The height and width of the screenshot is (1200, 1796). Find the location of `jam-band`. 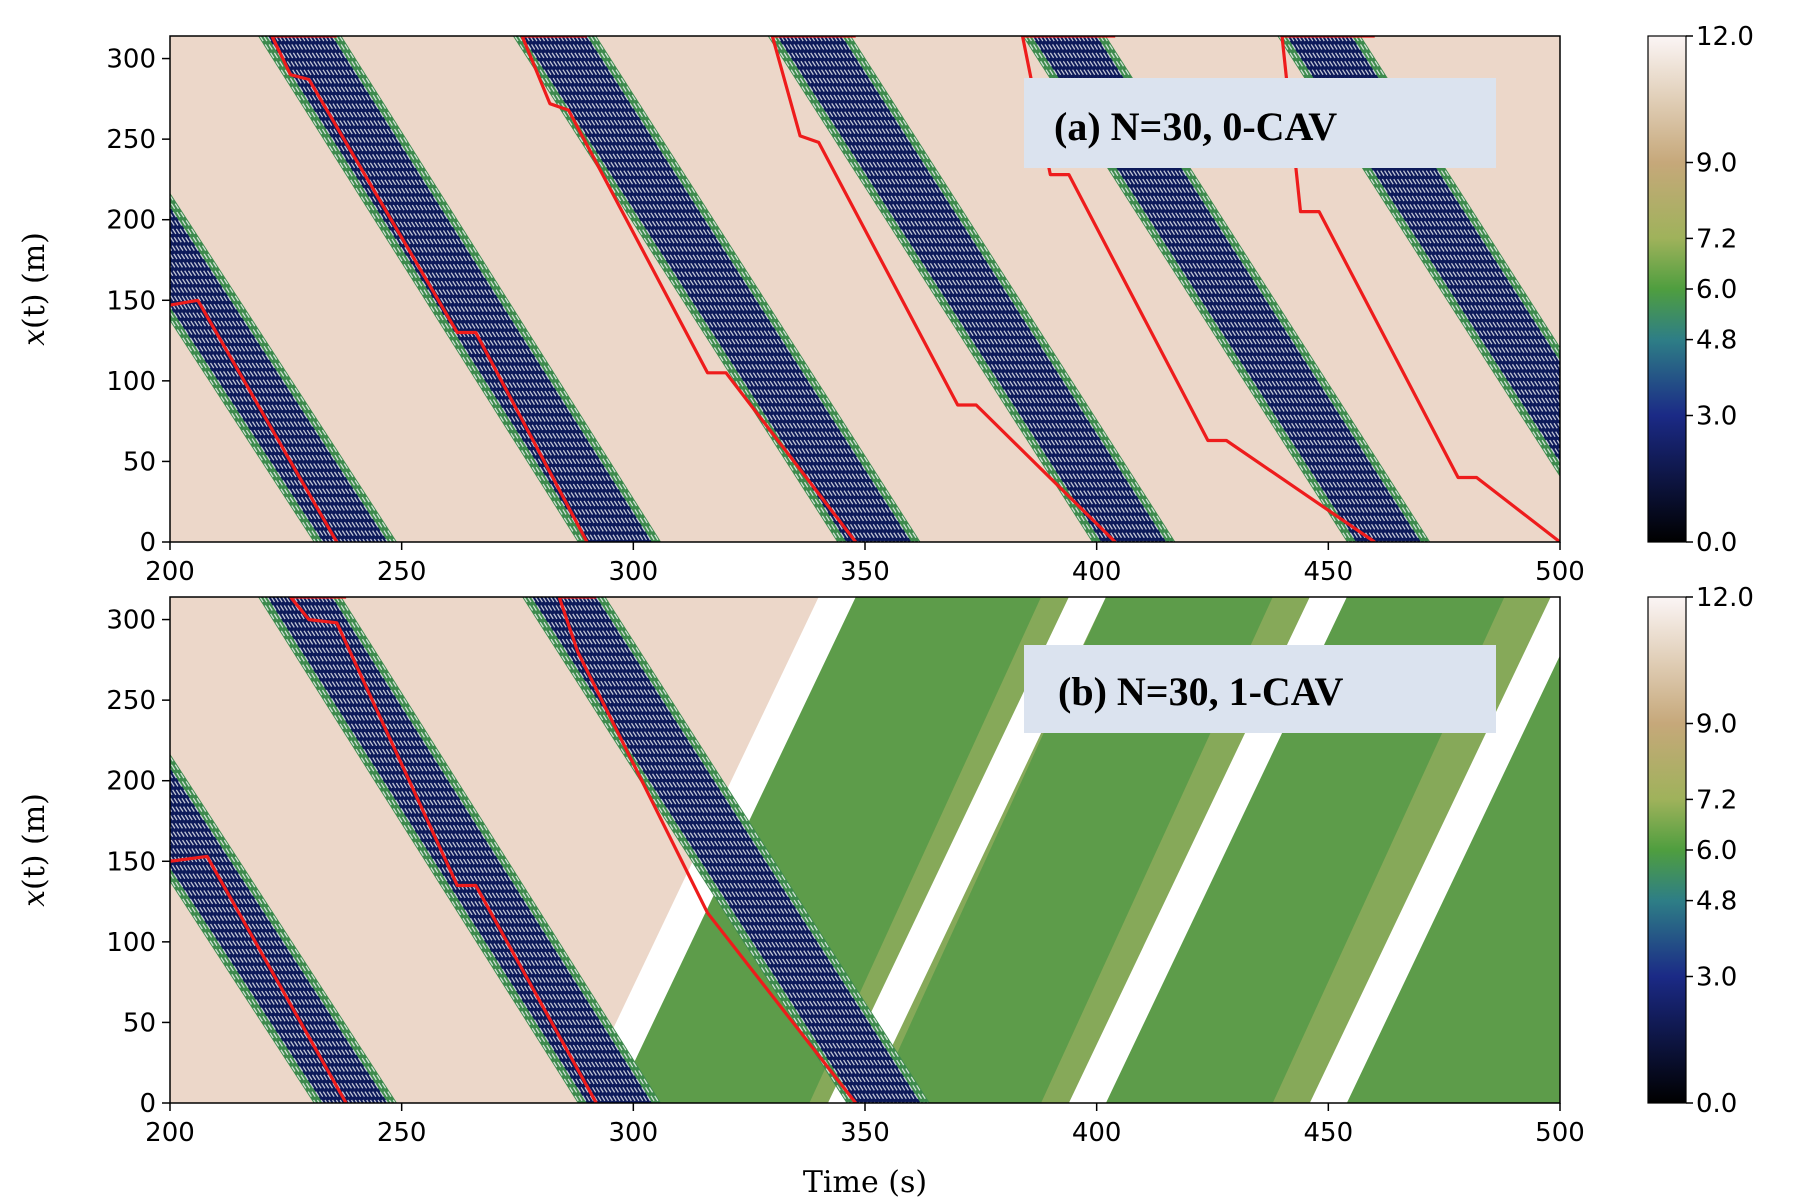

jam-band is located at coordinates (726, 850).